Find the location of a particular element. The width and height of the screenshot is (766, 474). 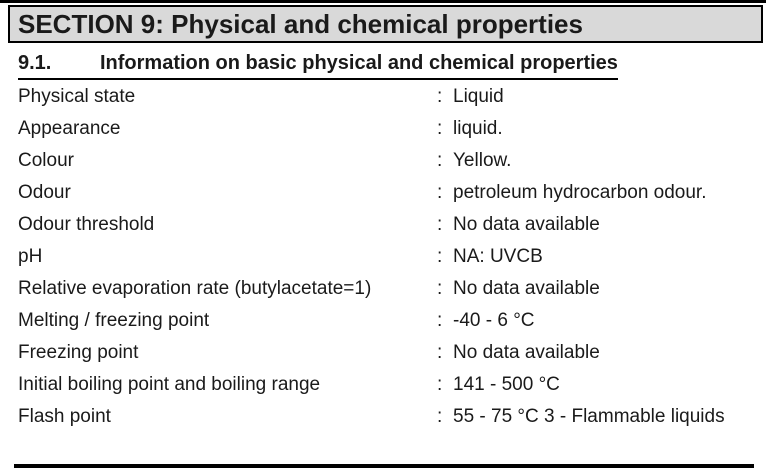

property-row: Physical state : Liquid is located at coordinates (392, 97).